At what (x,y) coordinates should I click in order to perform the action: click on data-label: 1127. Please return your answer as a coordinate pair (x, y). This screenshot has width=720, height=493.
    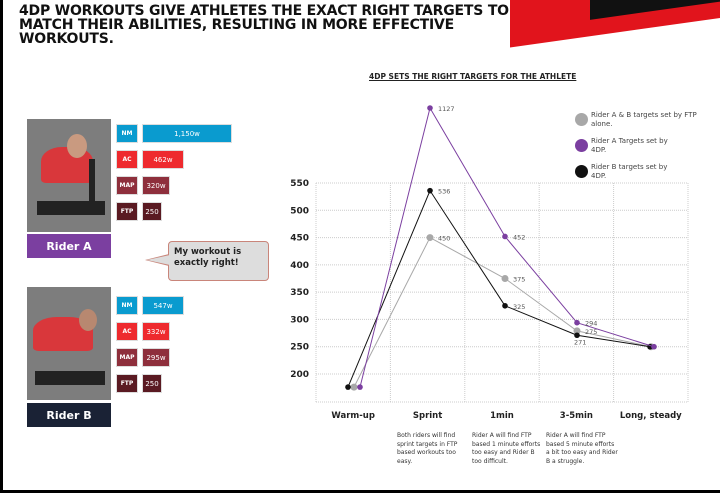
    Looking at the image, I should click on (446, 109).